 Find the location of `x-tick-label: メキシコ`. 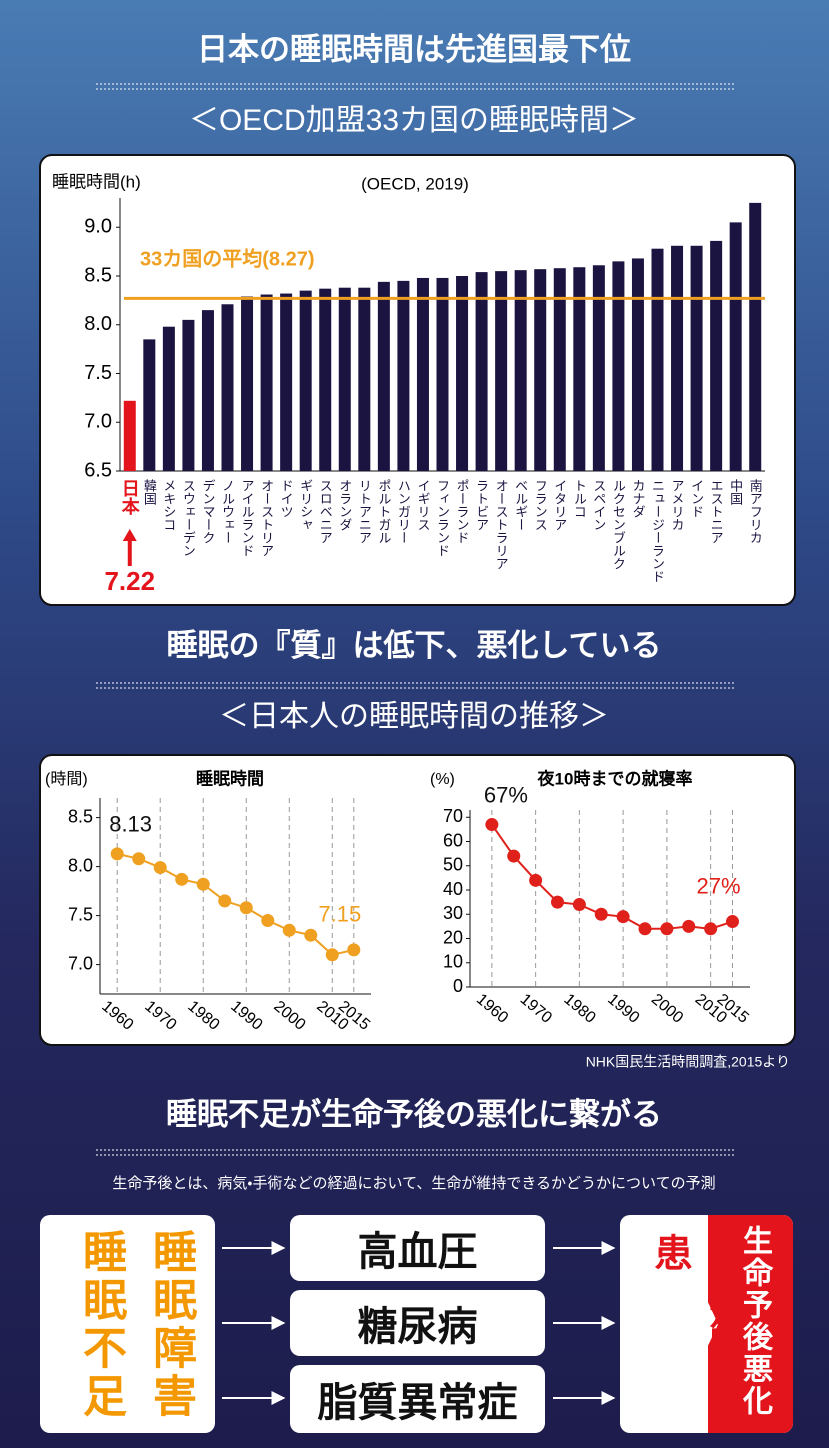

x-tick-label: メキシコ is located at coordinates (168, 505).